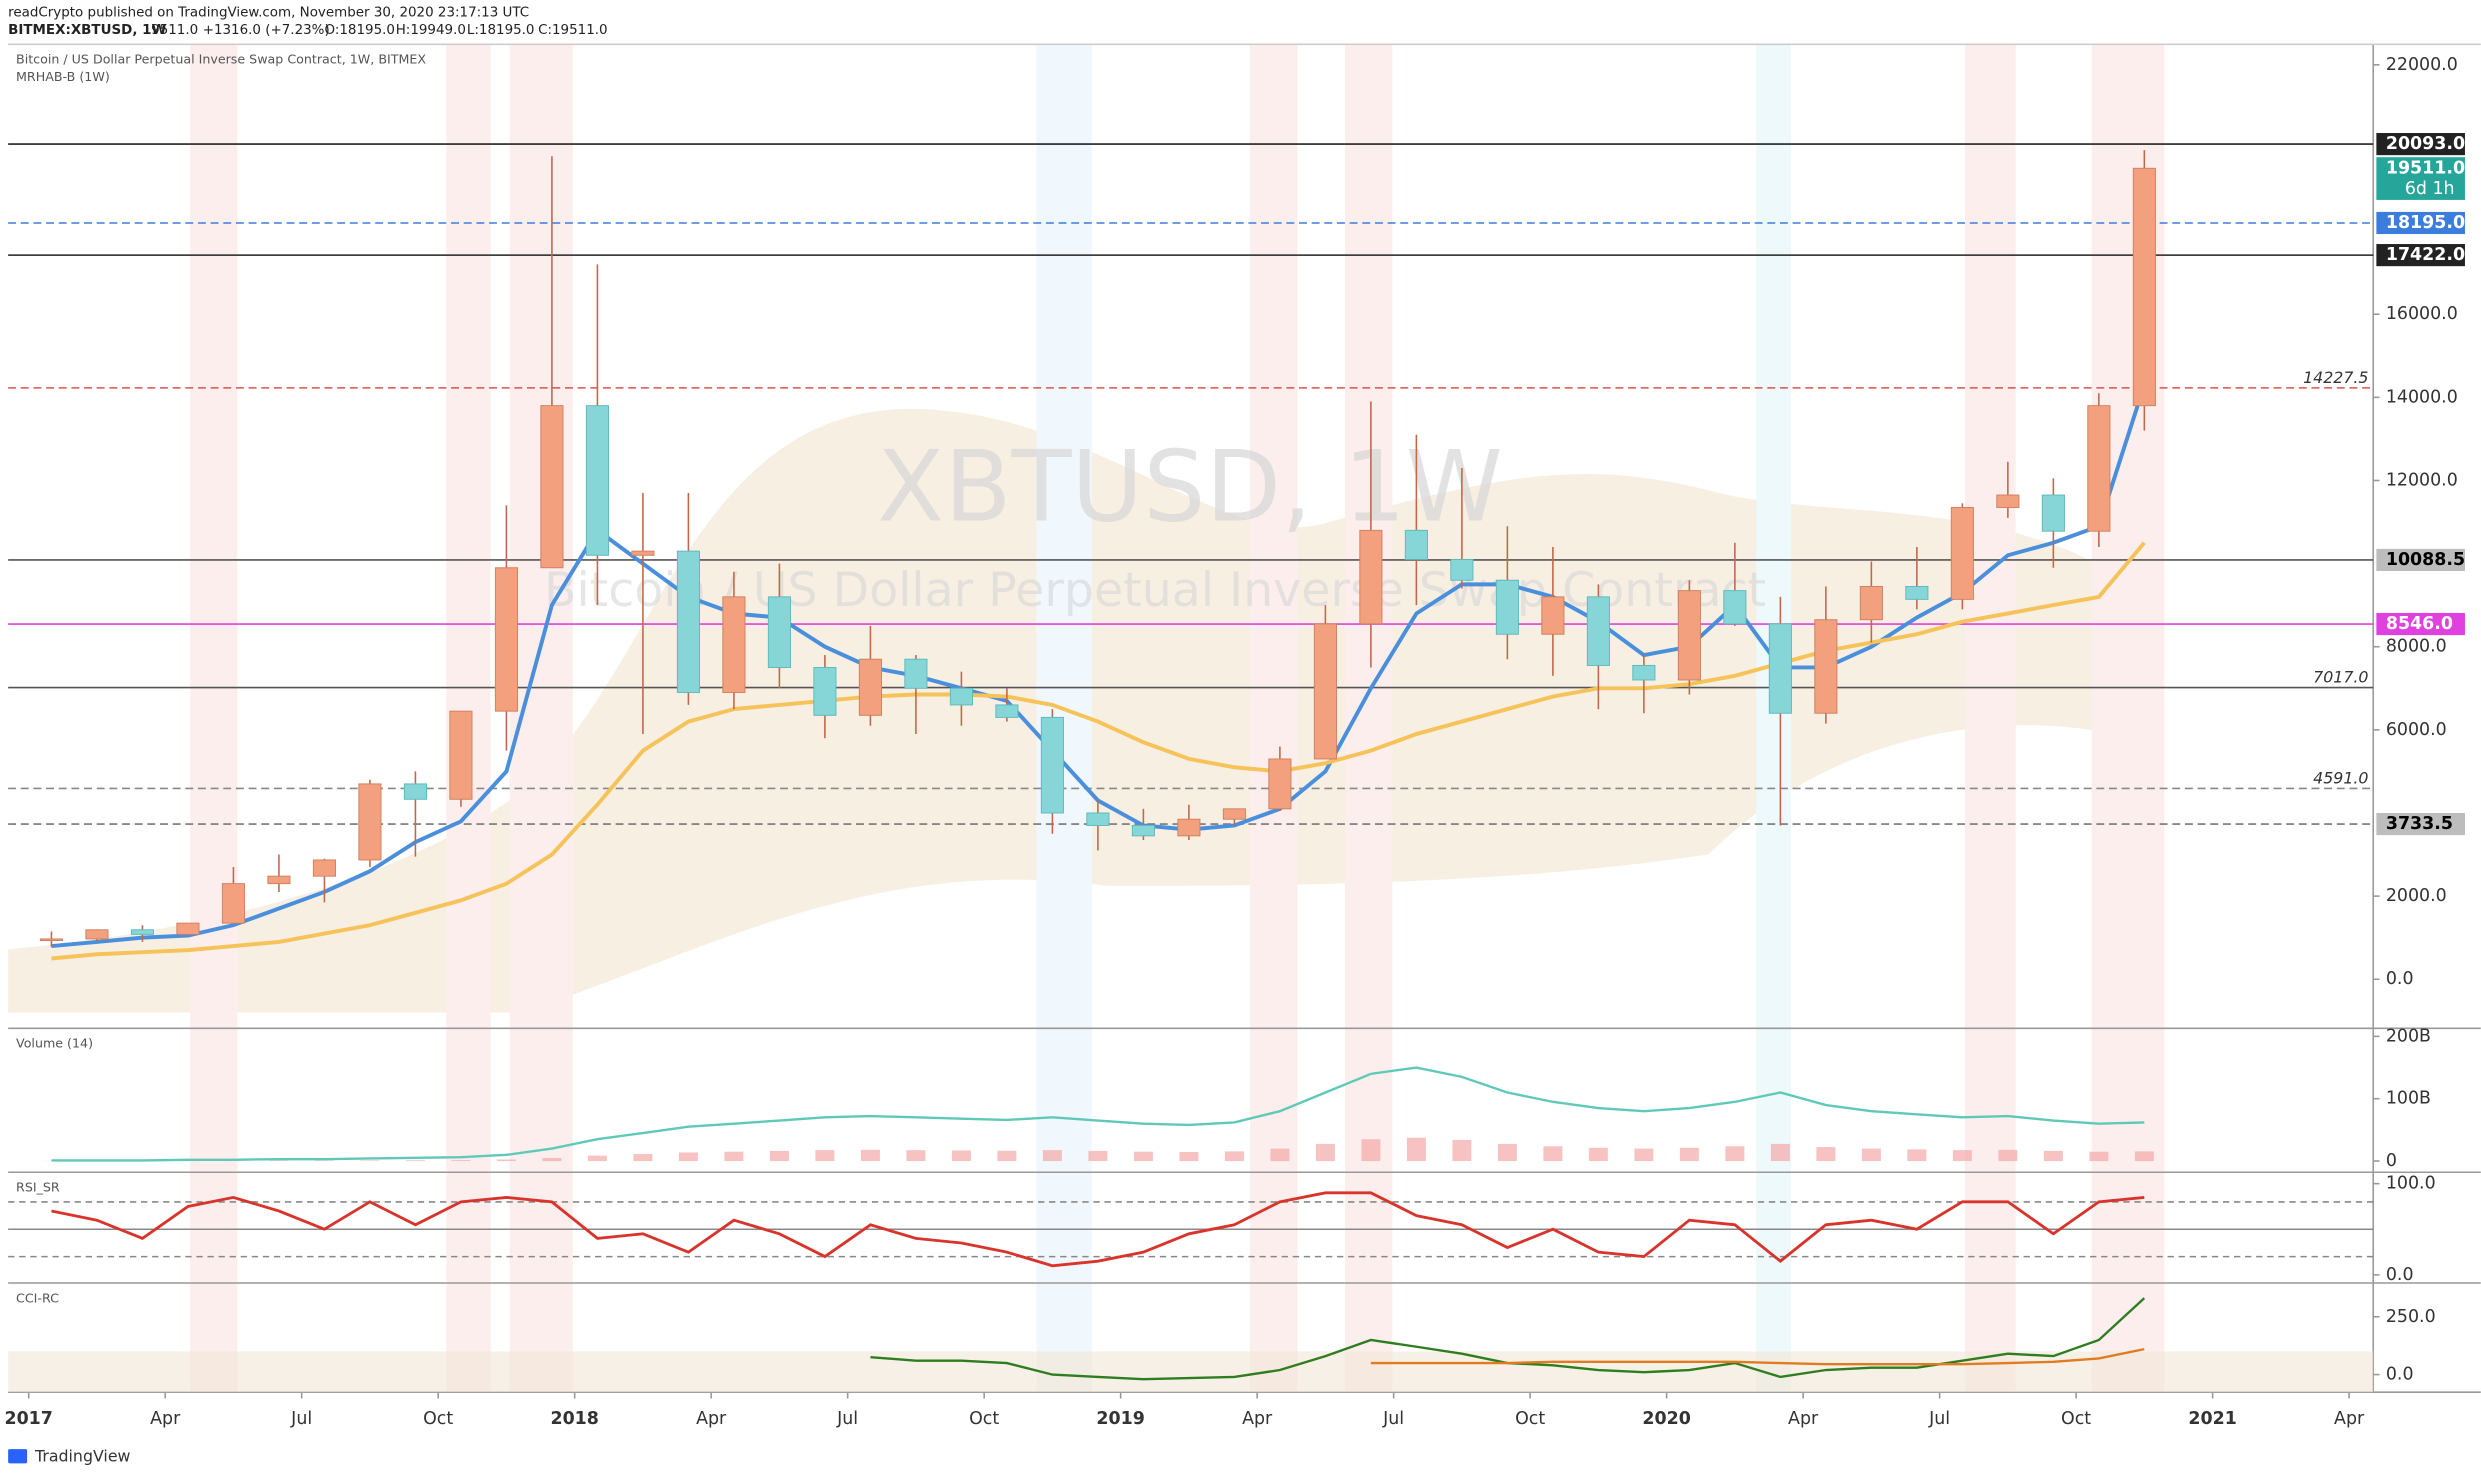  I want to click on last-price: 19511.0, so click(171, 30).